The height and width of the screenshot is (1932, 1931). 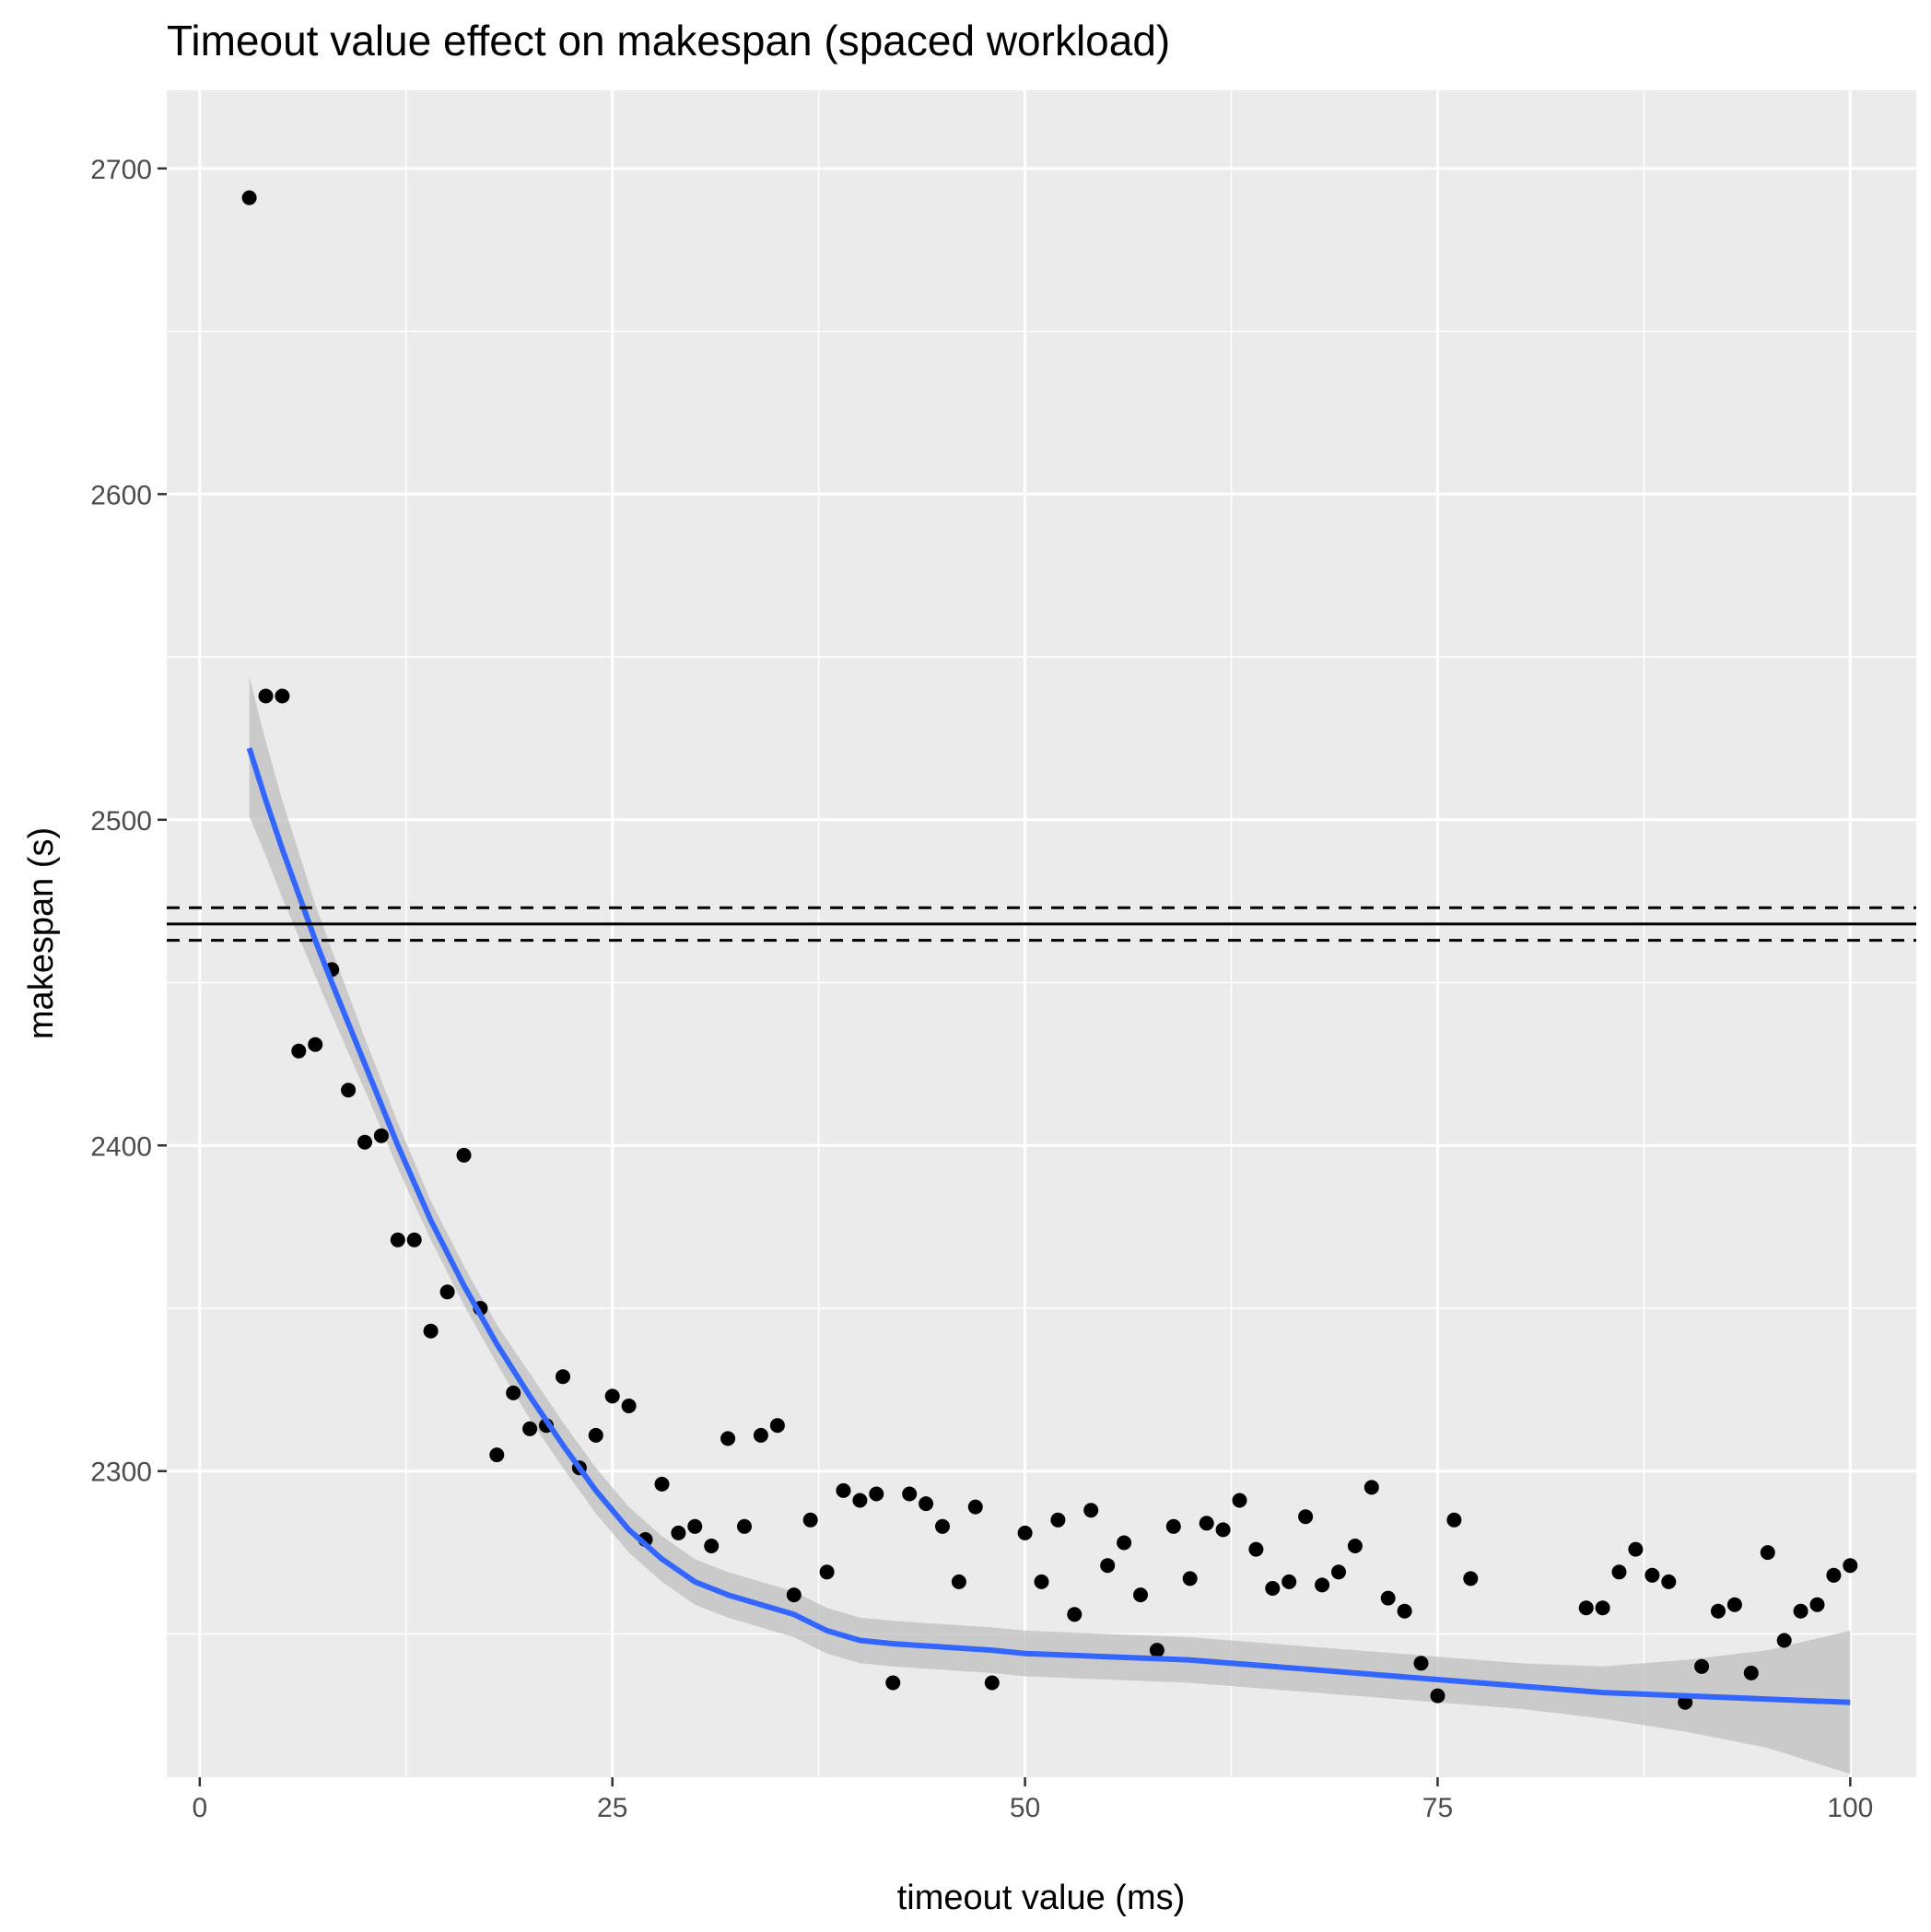 I want to click on y-tick-label: 2400, so click(x=121, y=1147).